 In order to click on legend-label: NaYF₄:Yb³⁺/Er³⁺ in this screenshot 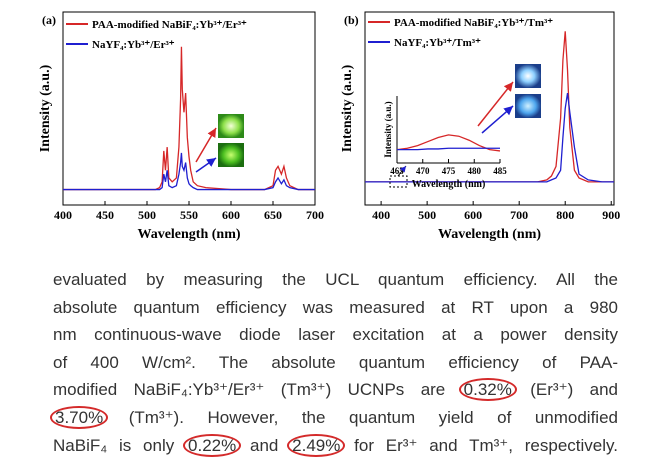, I will do `click(133, 45)`.